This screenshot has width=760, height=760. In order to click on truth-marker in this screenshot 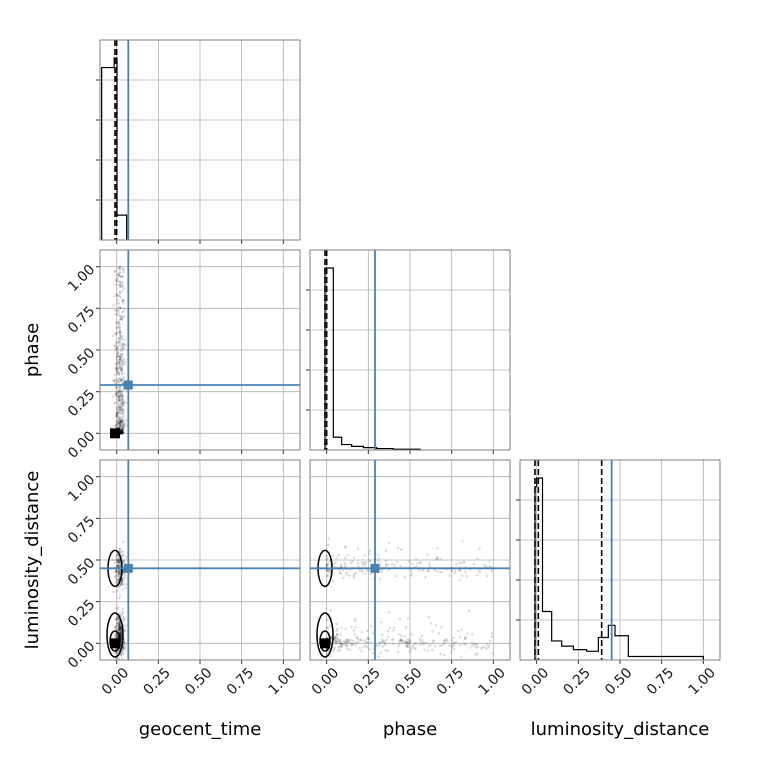, I will do `click(128, 568)`.